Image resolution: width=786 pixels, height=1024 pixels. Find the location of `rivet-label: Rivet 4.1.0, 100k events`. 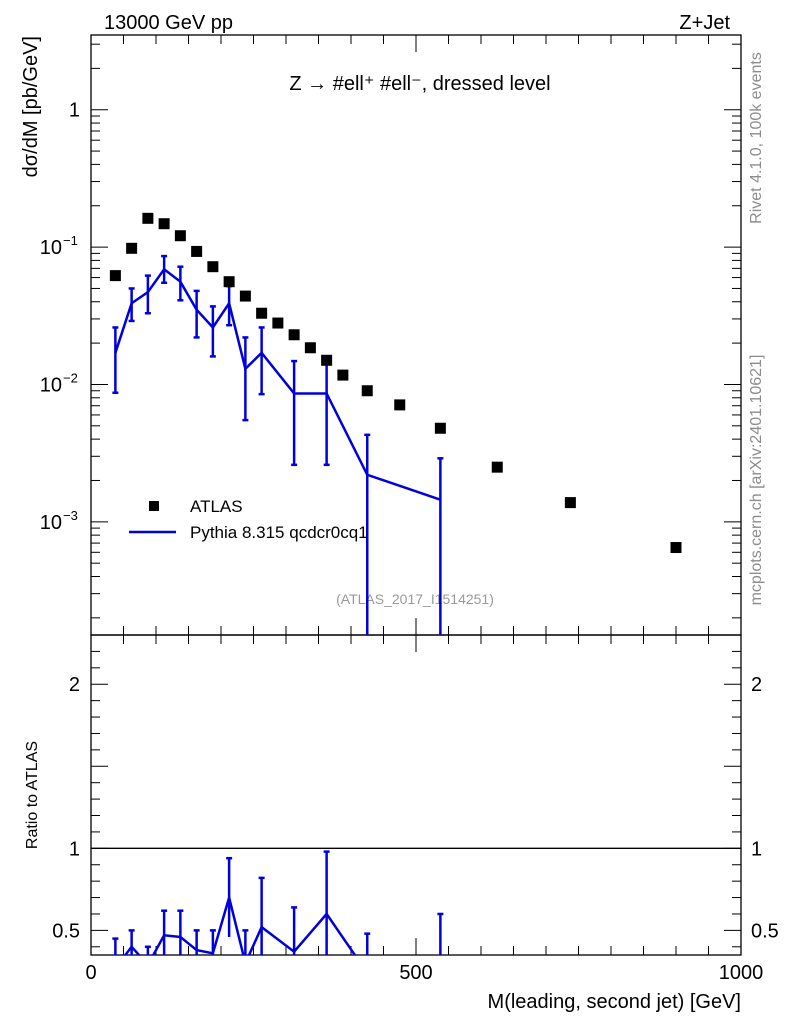

rivet-label: Rivet 4.1.0, 100k events is located at coordinates (756, 138).